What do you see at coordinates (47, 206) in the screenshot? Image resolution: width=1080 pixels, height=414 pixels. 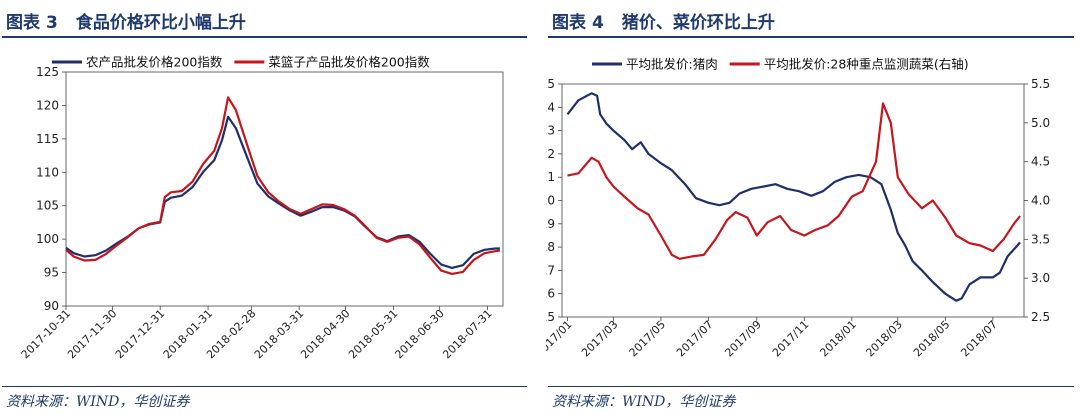 I see `y-tick-label: 105` at bounding box center [47, 206].